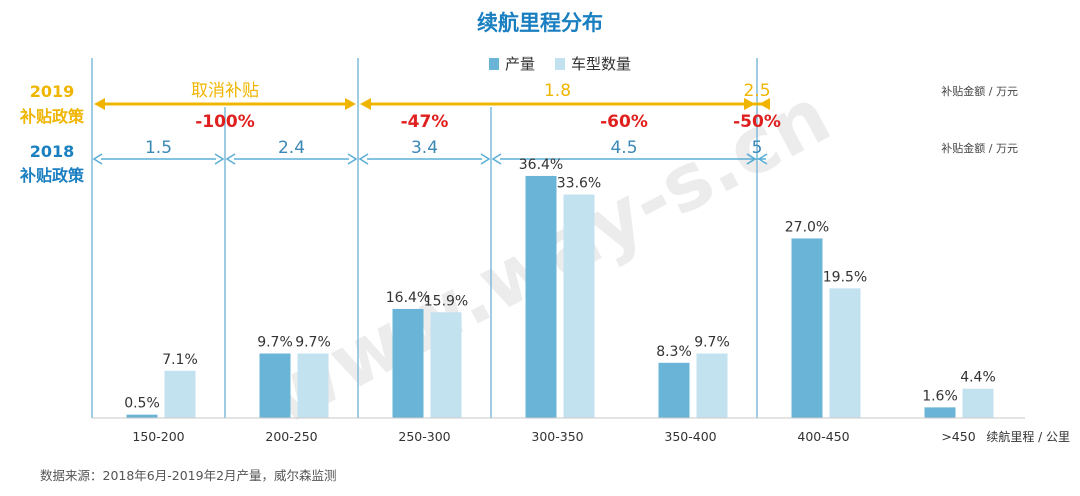 This screenshot has width=1080, height=496. Describe the element at coordinates (757, 122) in the screenshot. I see `policy-change-3: -50%` at that location.